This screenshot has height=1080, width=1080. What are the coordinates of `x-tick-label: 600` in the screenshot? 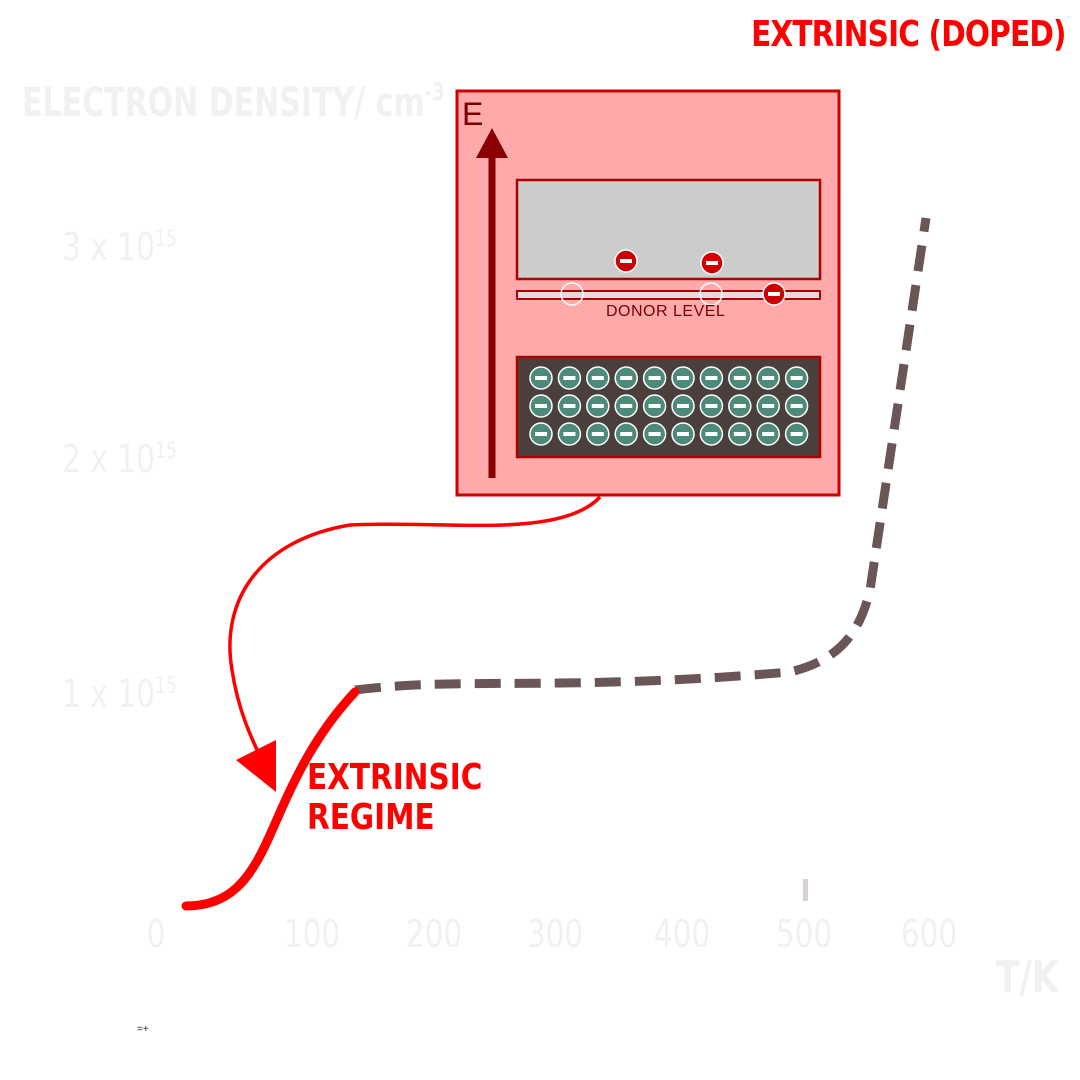 It's located at (929, 934).